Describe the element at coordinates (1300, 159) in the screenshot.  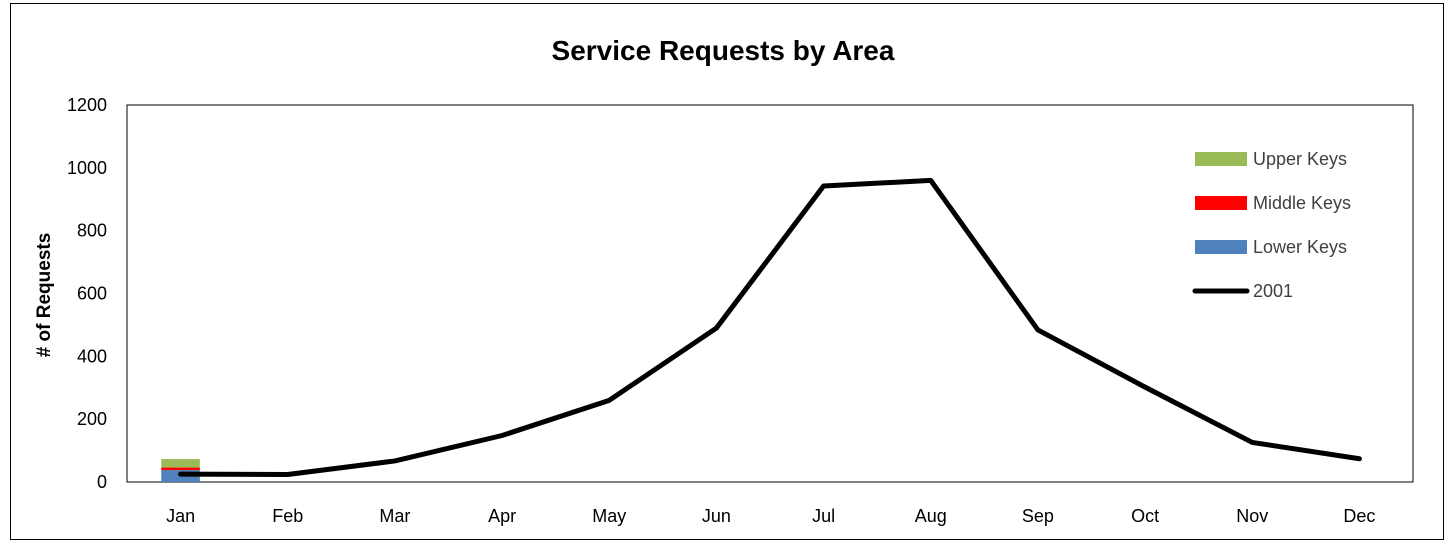
I see `legend-label: Upper Keys` at that location.